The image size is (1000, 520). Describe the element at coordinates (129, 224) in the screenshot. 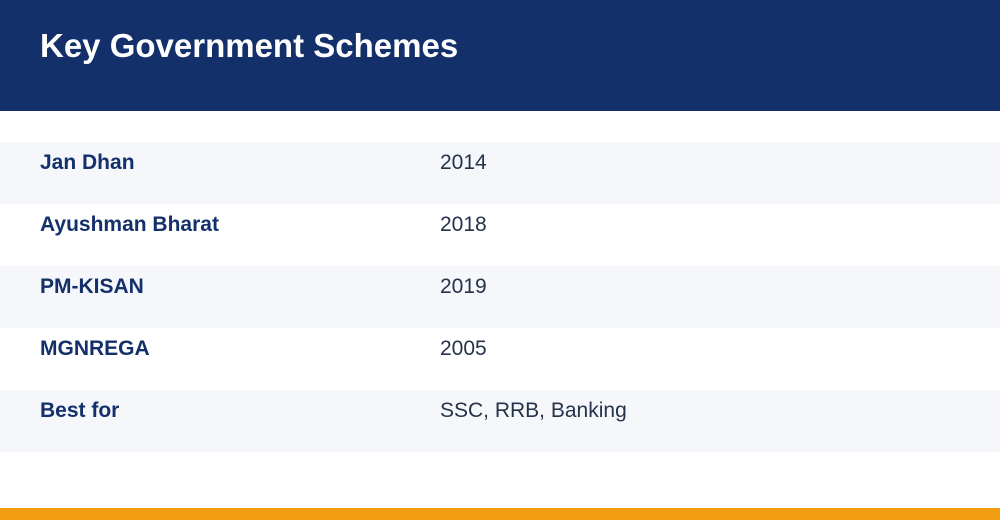

I see `scheme-name: Ayushman Bharat` at that location.